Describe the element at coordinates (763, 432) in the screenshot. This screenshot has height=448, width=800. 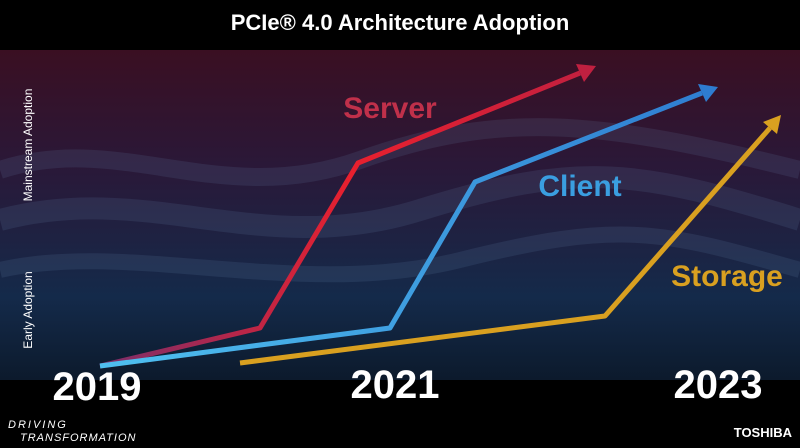
I see `brand: TOSHIBA` at that location.